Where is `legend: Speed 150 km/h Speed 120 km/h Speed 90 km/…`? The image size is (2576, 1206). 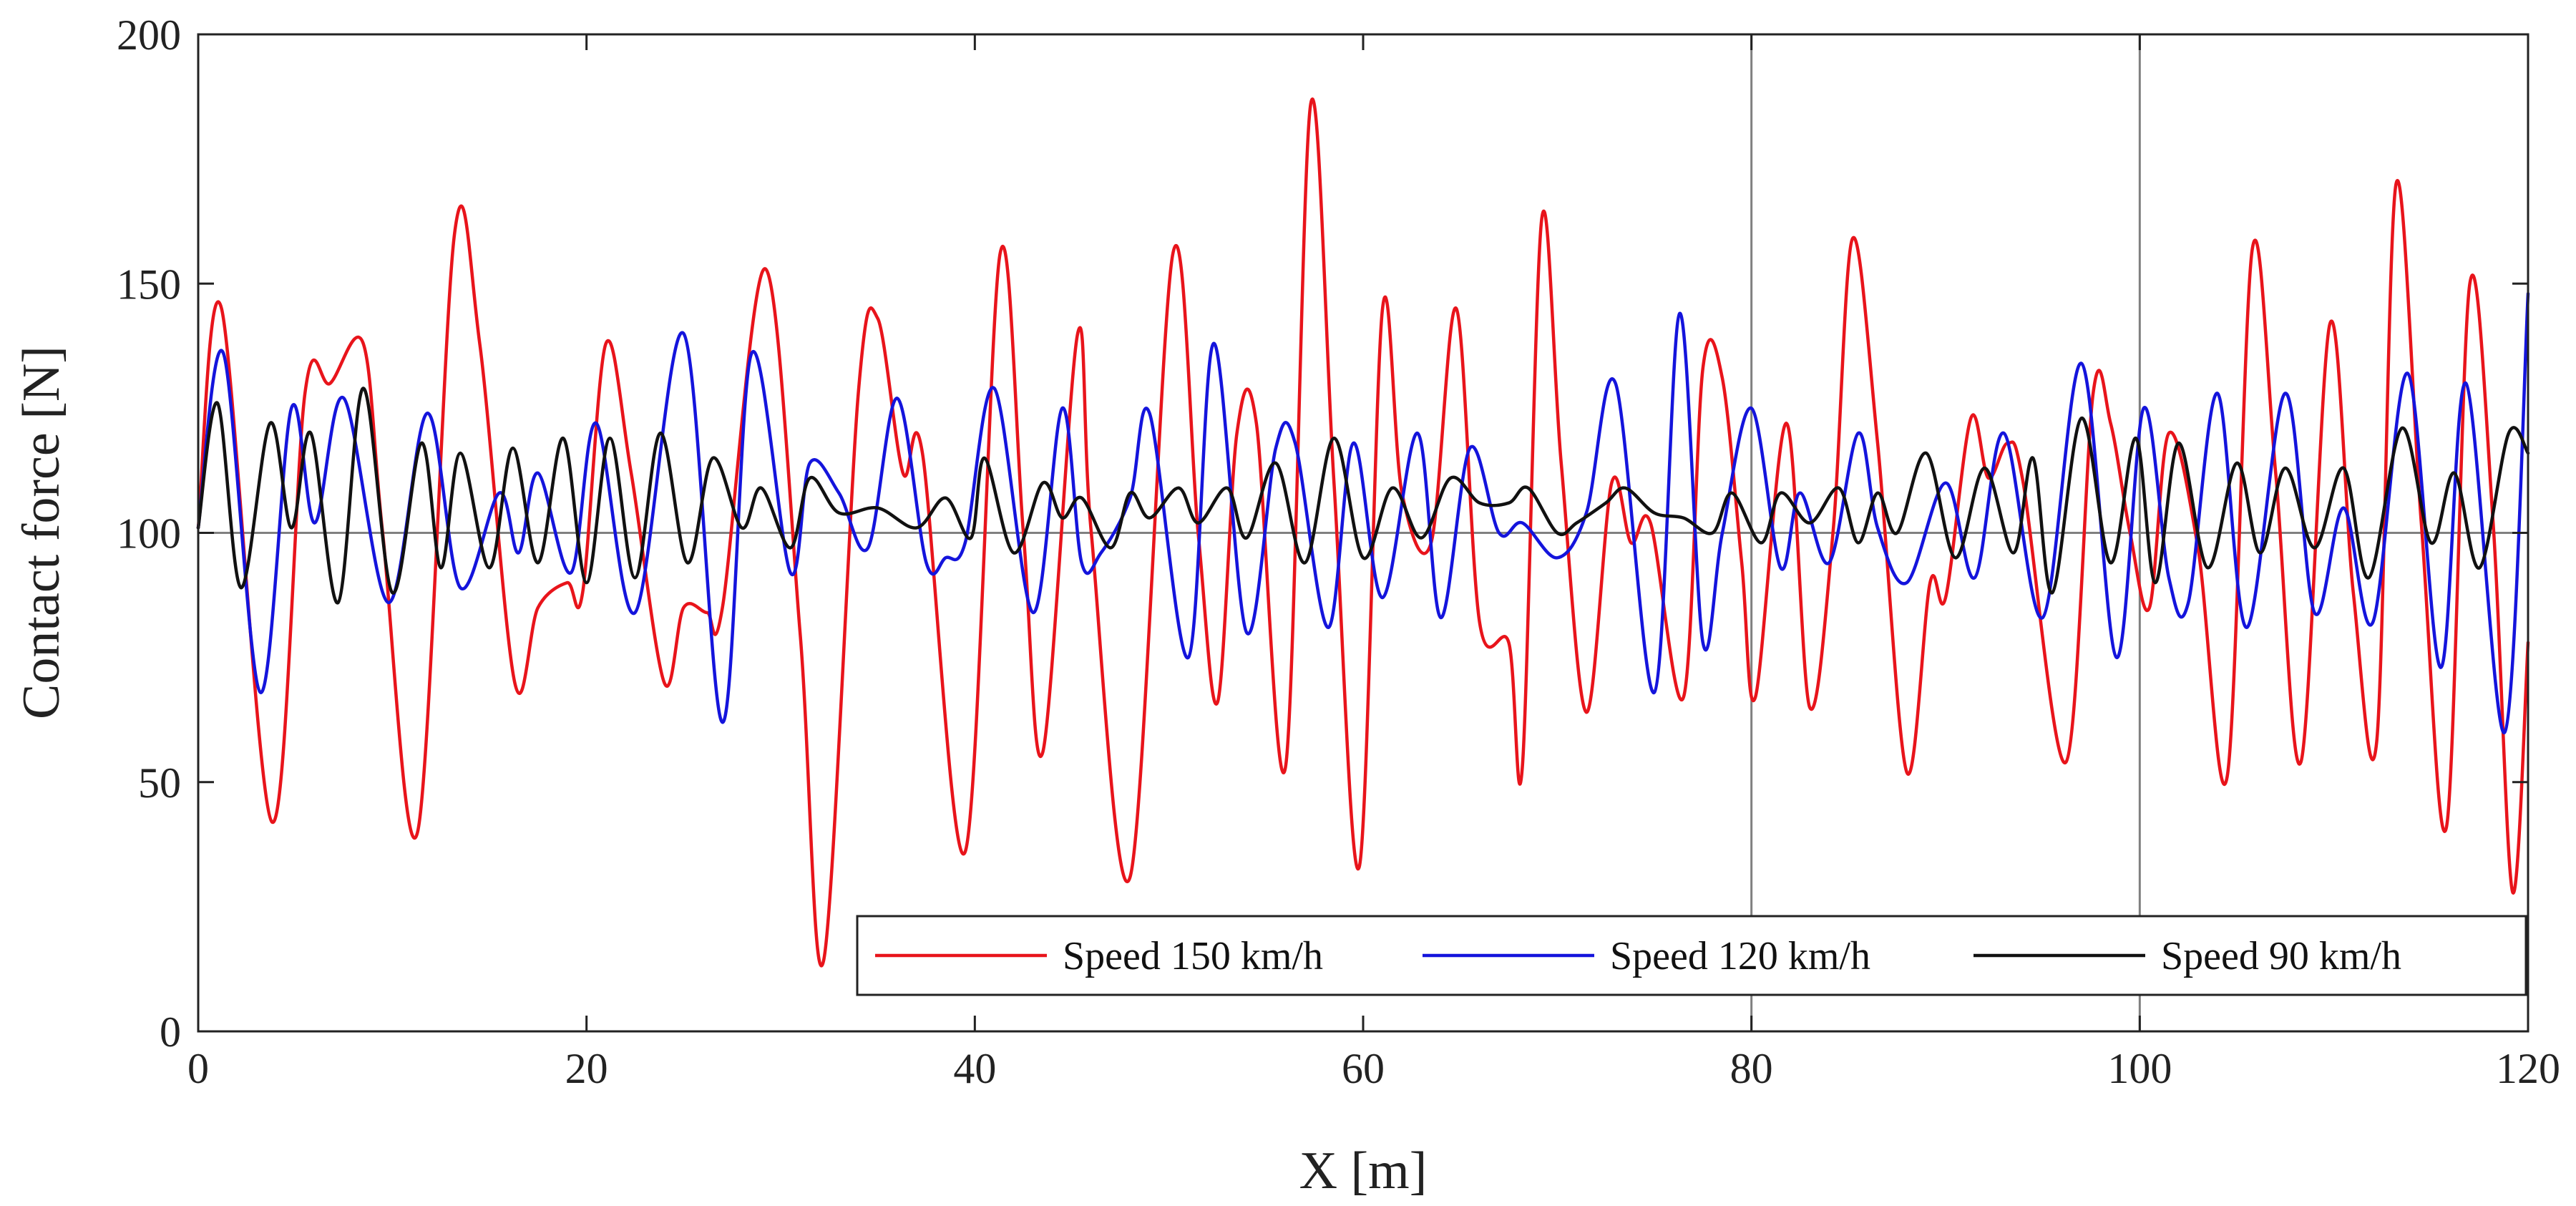
legend: Speed 150 km/h Speed 120 km/h Speed 90 km/… is located at coordinates (1691, 955).